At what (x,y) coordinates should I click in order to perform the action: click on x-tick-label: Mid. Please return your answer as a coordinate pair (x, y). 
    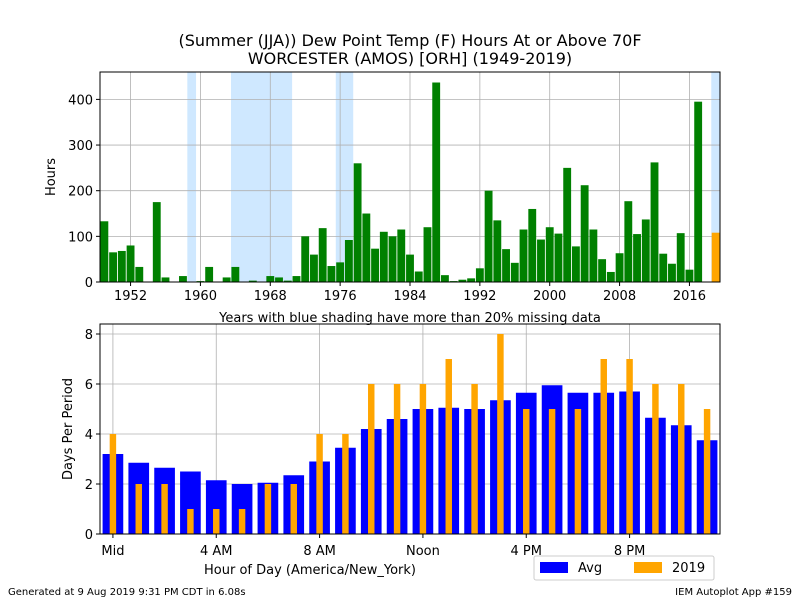
    Looking at the image, I should click on (112, 551).